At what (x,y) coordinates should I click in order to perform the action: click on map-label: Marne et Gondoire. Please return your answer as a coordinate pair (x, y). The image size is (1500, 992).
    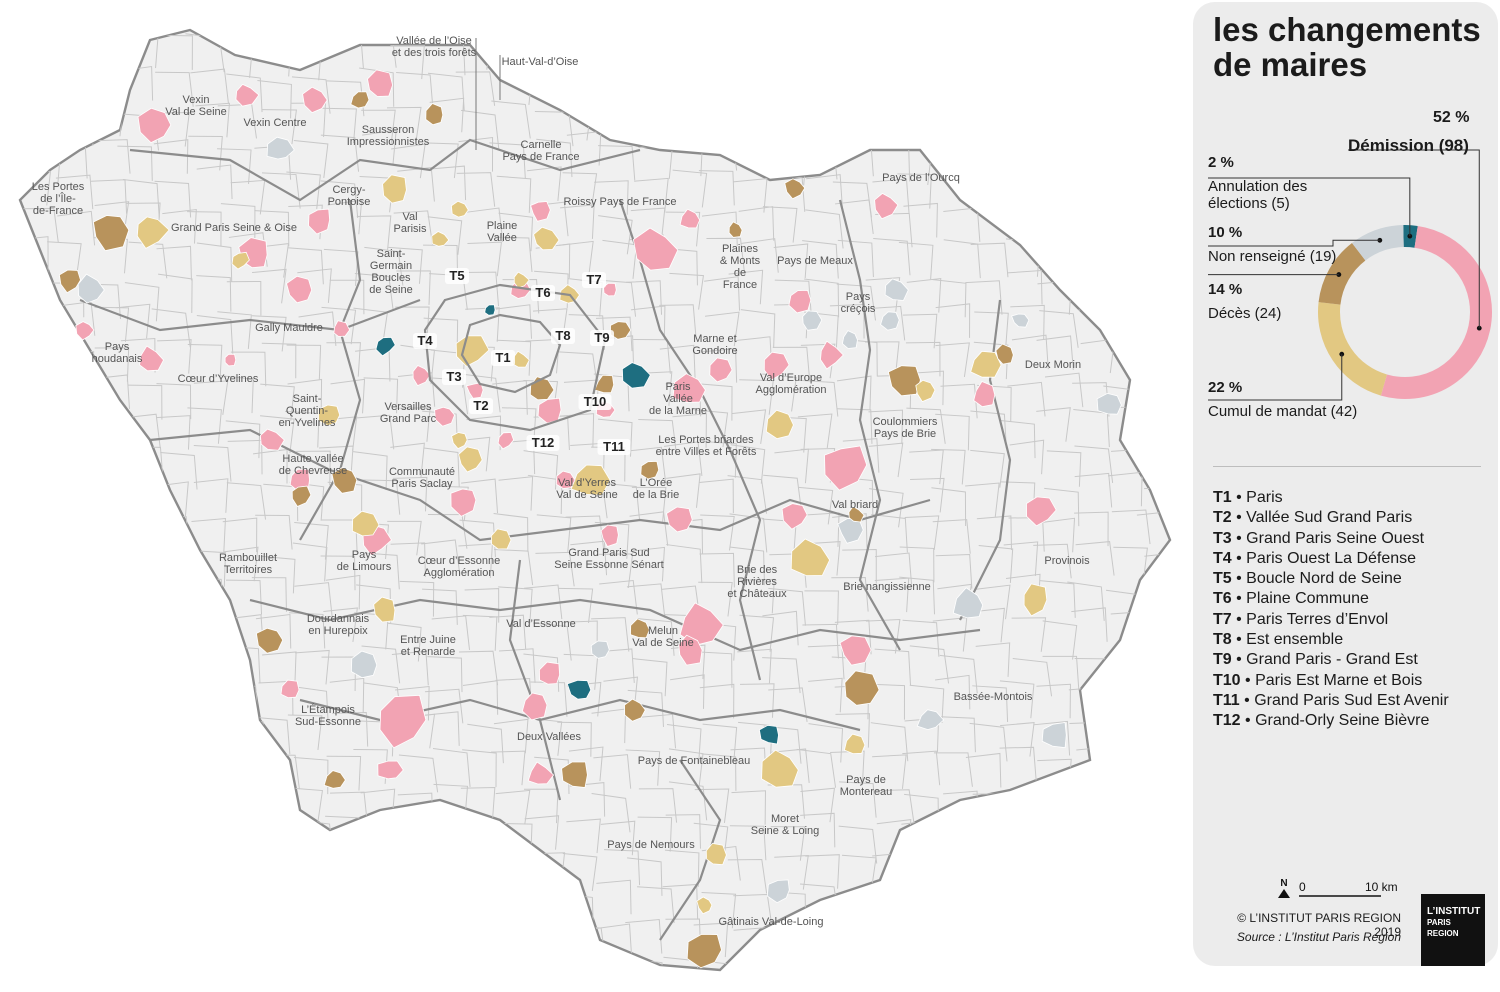
    Looking at the image, I should click on (714, 345).